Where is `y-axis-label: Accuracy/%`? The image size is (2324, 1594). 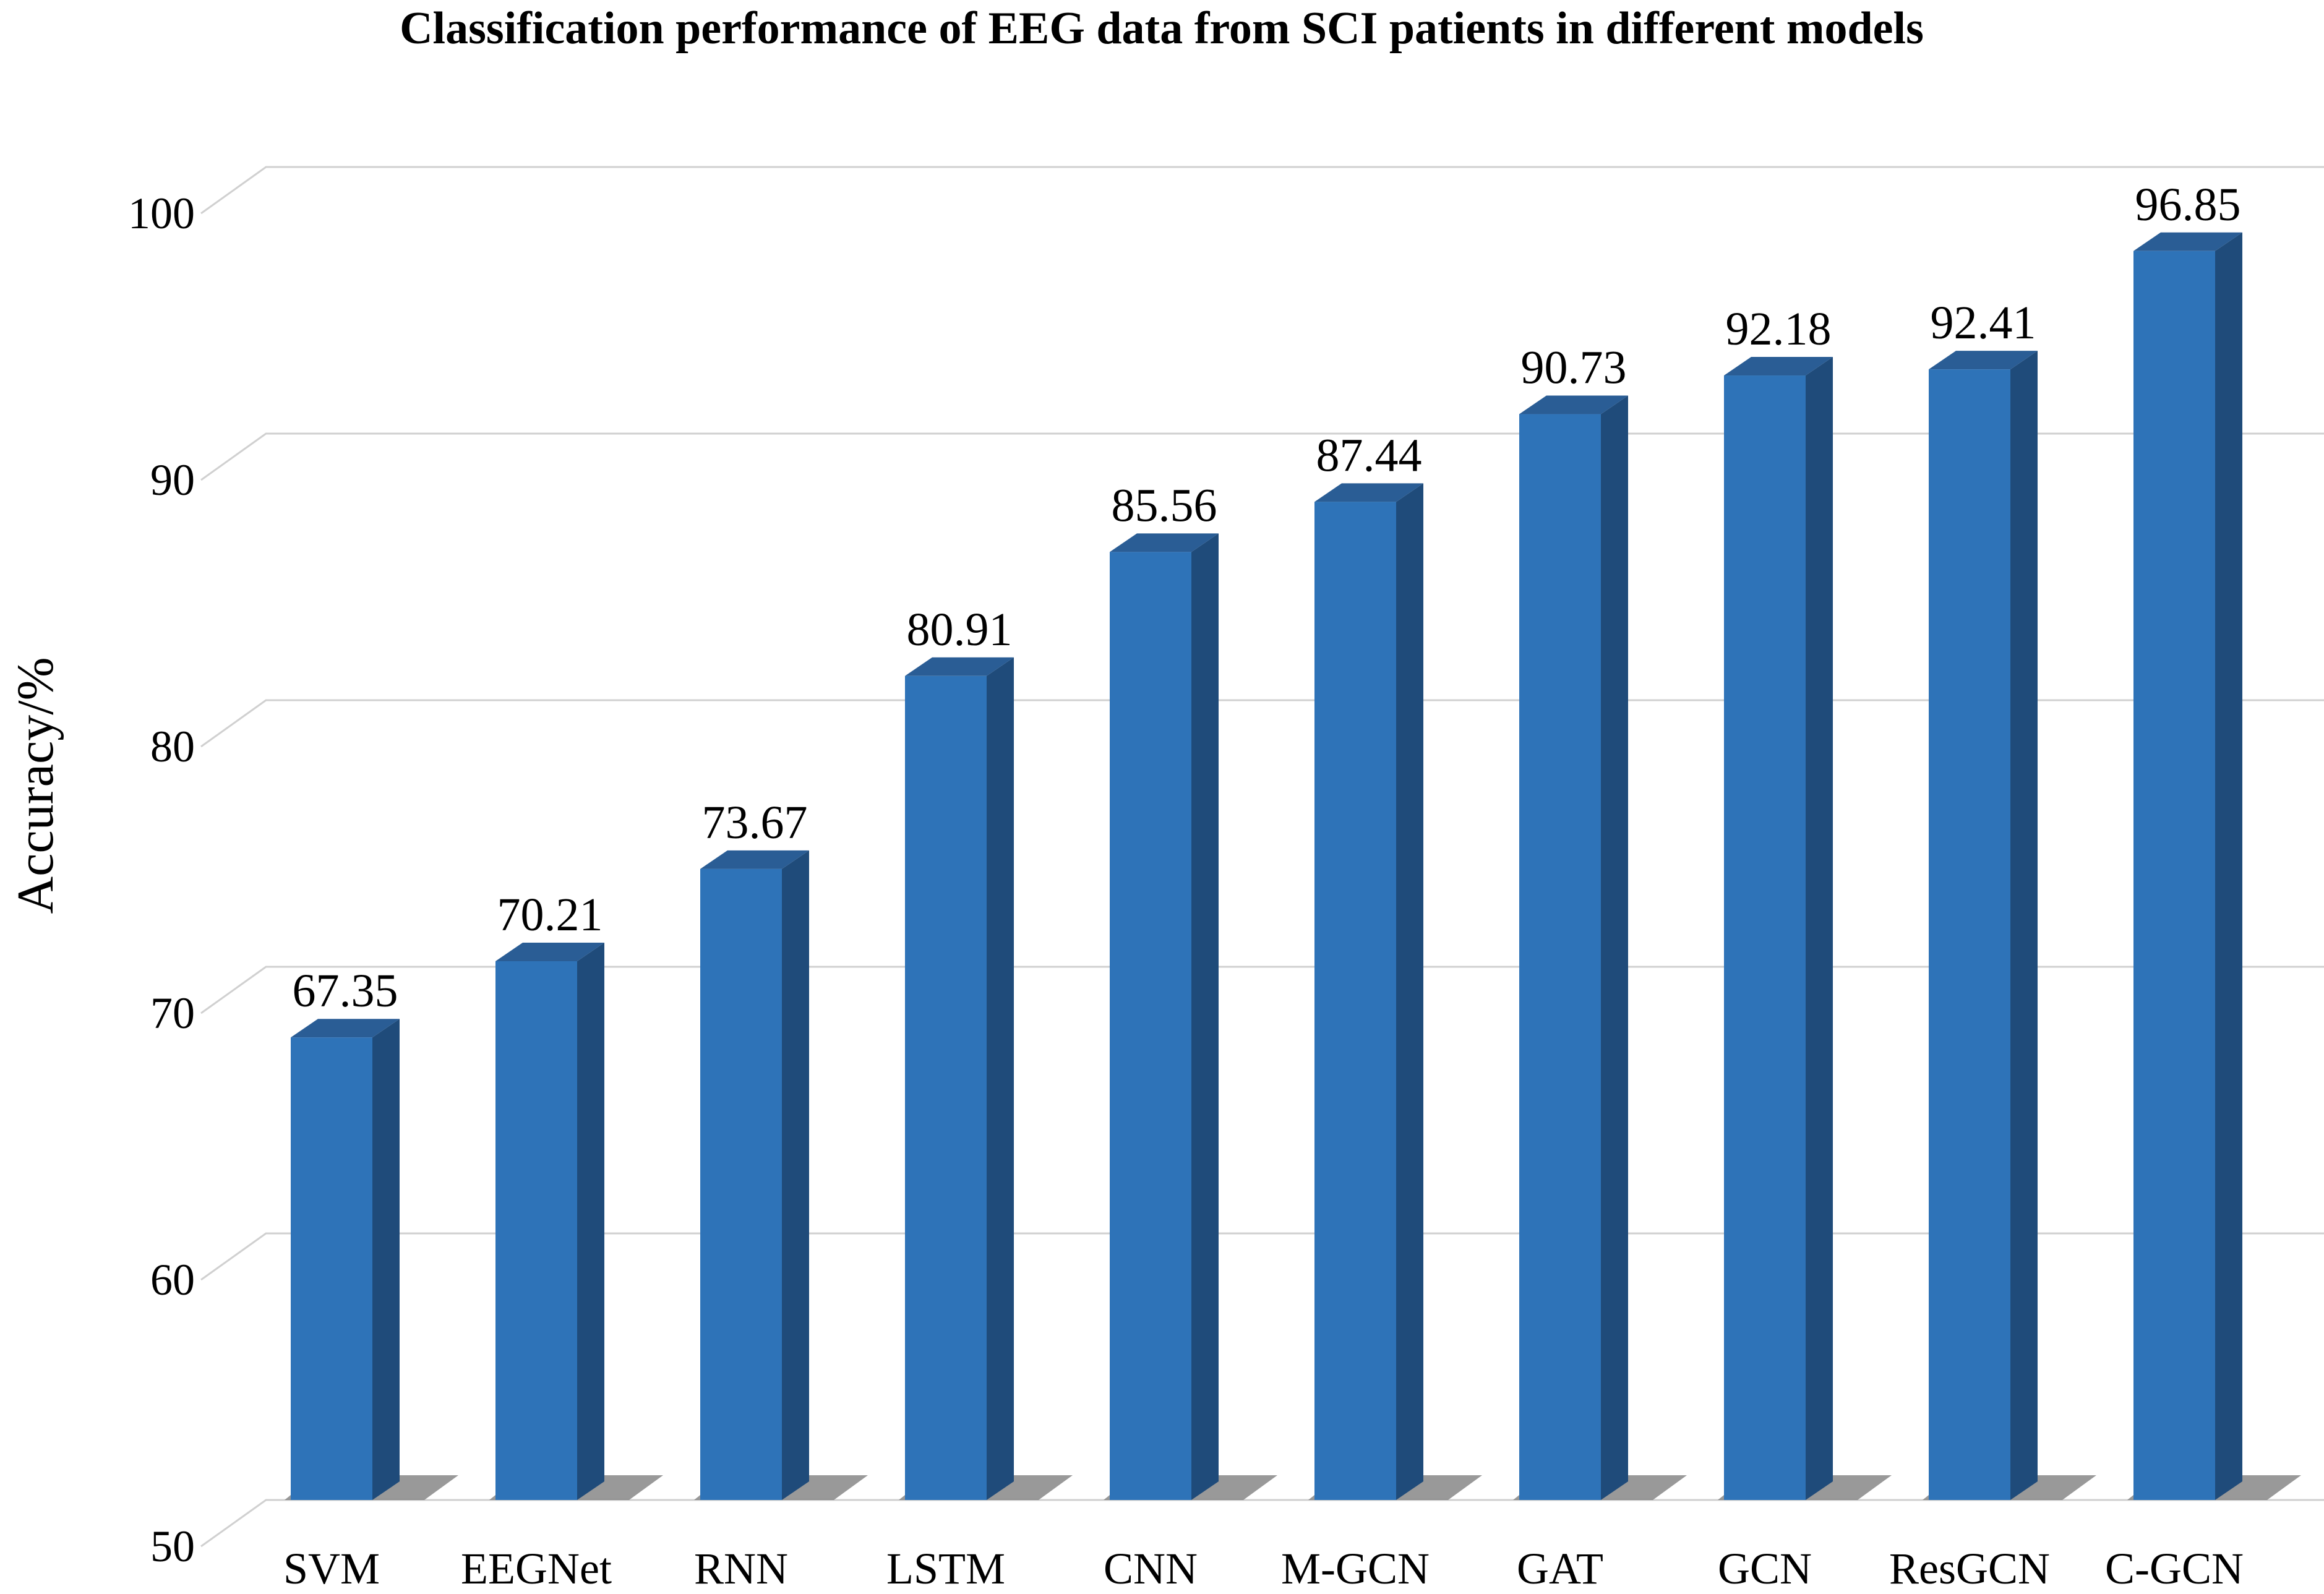 y-axis-label: Accuracy/% is located at coordinates (36, 785).